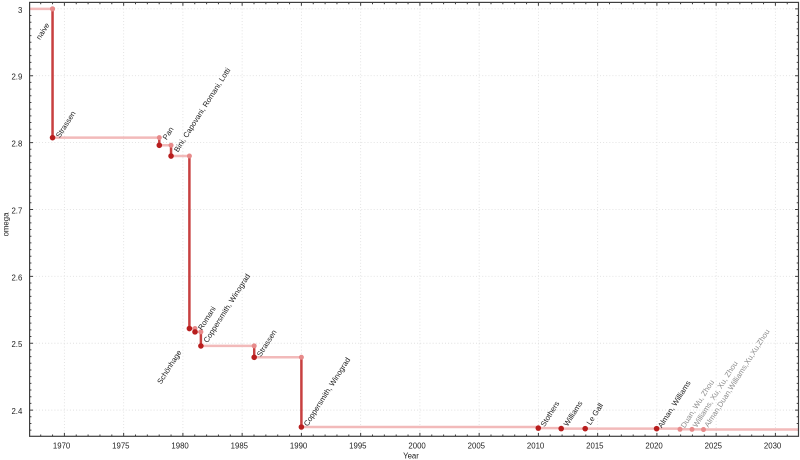 The height and width of the screenshot is (460, 800). Describe the element at coordinates (477, 445) in the screenshot. I see `svg-text: 2005` at that location.